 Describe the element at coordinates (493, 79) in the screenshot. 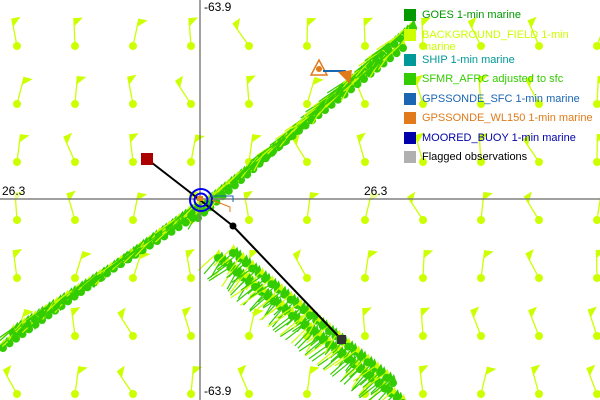

I see `legend-label: SFMR_AFRC adjusted to sfc` at that location.